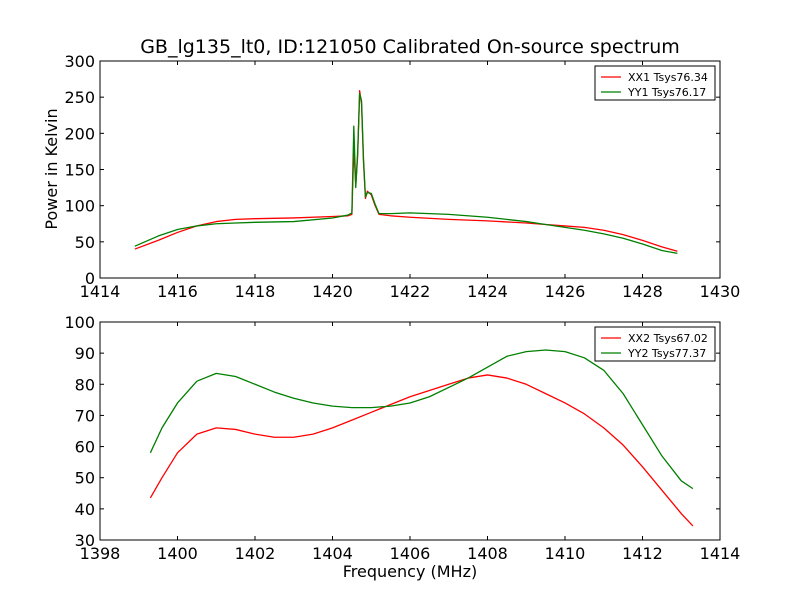  I want to click on top-legend-label-1: XX1 Tsys76.34, so click(668, 77).